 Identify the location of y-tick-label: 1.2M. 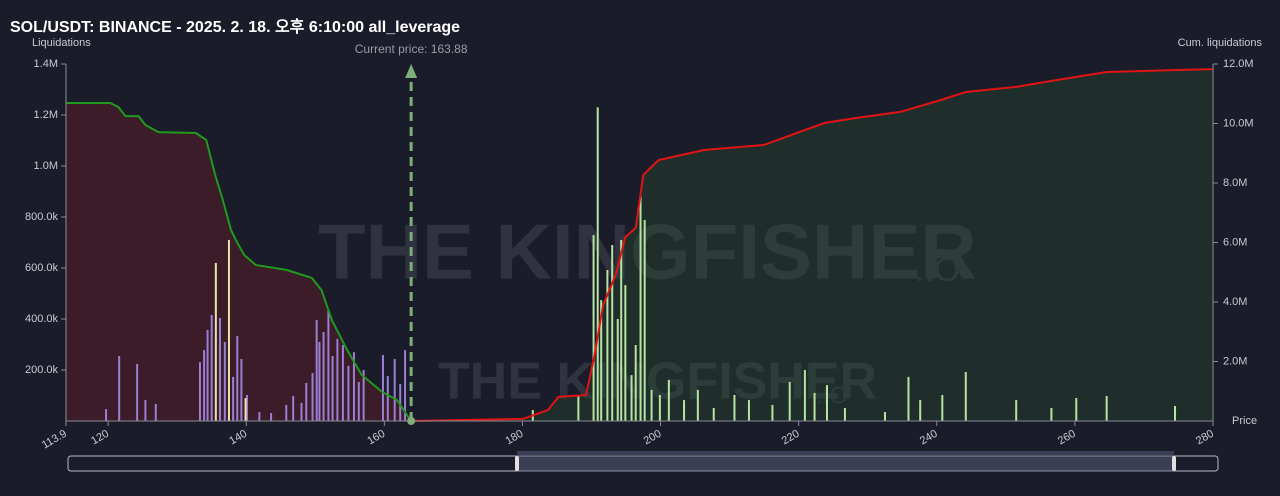
(46, 115).